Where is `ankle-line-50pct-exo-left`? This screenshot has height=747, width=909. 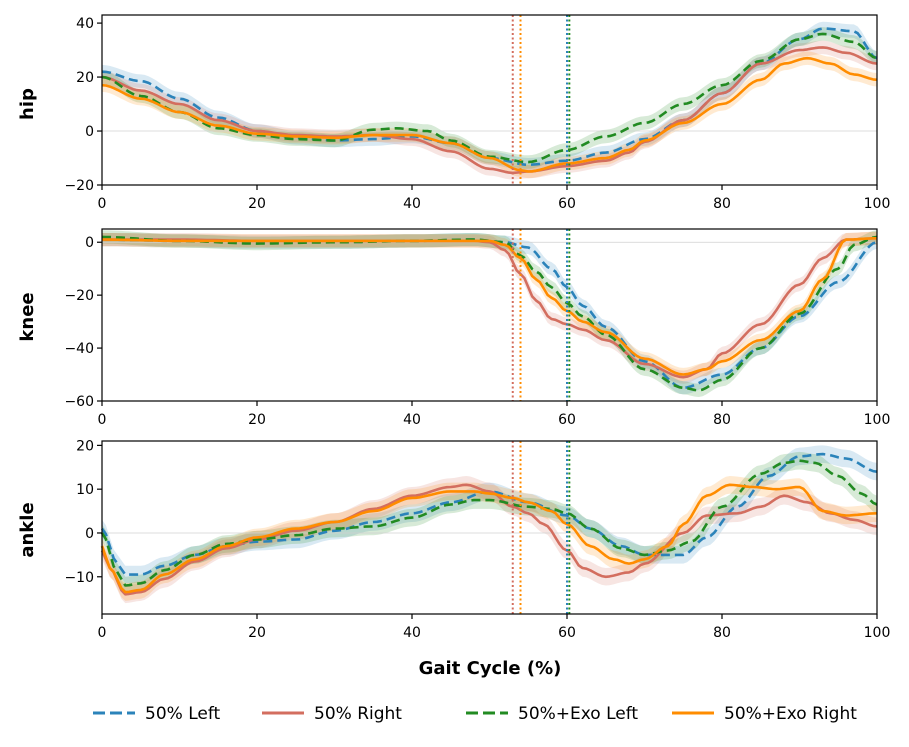
ankle-line-50pct-exo-left is located at coordinates (489, 523).